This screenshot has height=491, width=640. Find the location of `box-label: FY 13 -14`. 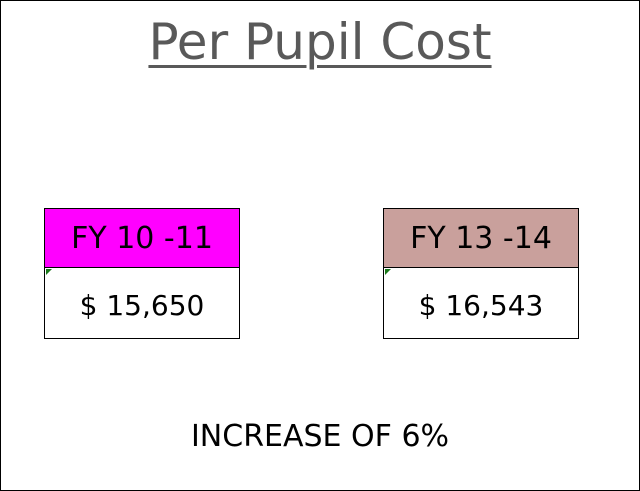

box-label: FY 13 -14 is located at coordinates (481, 238).